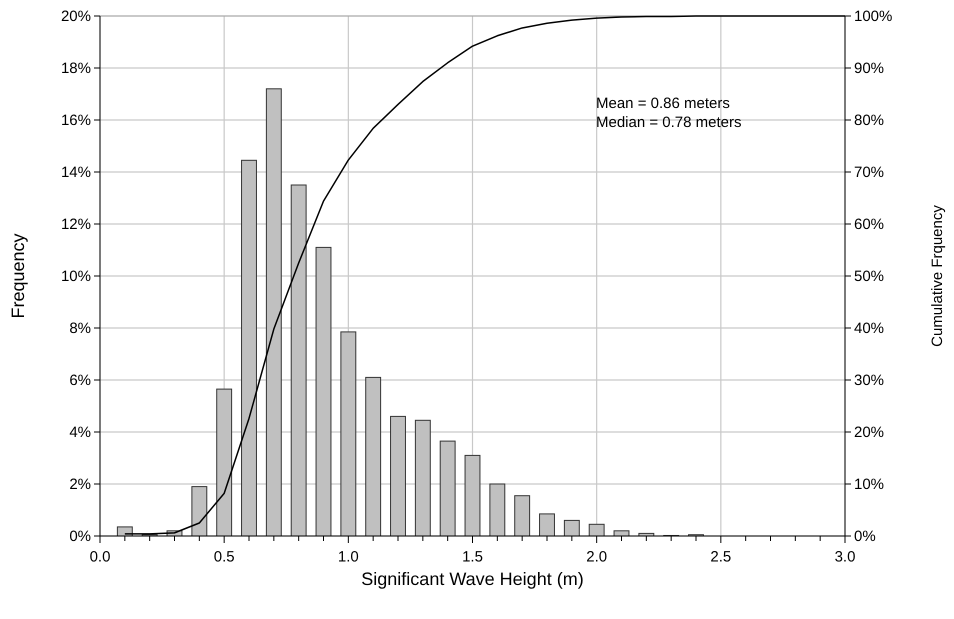  What do you see at coordinates (869, 484) in the screenshot?
I see `y2-tick-label: 10%` at bounding box center [869, 484].